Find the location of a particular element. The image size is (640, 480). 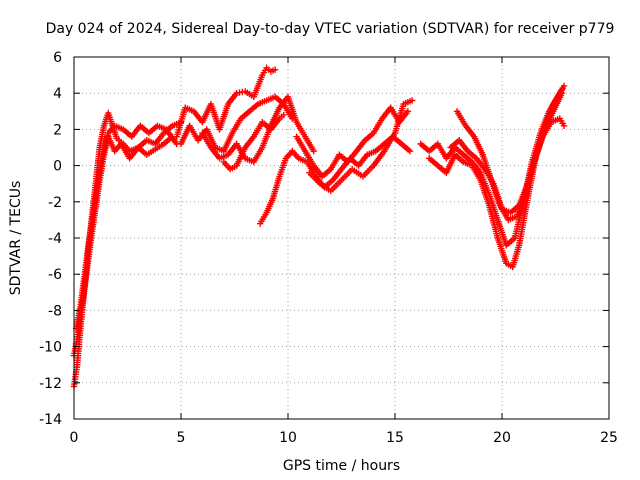

y-tick-label: -8 is located at coordinates (55, 311).